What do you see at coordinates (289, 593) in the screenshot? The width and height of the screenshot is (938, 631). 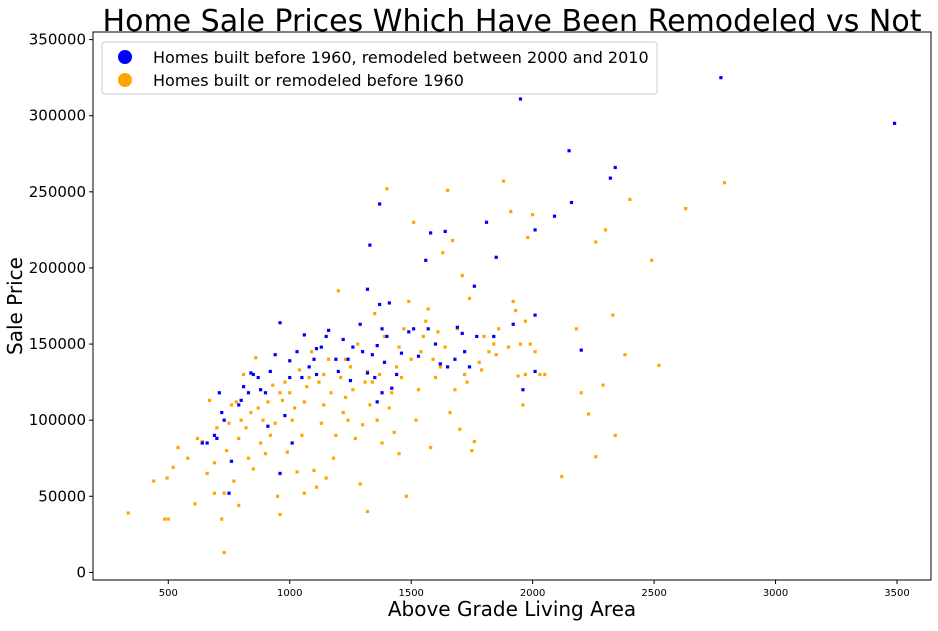 I see `x-tick-label: 1000` at bounding box center [289, 593].